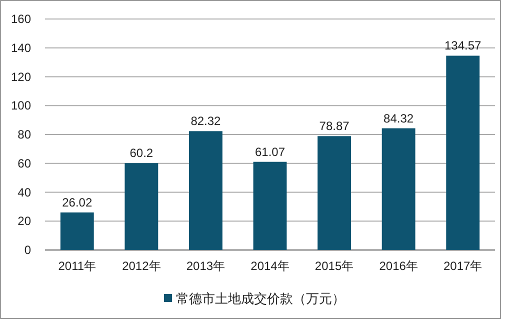 Image resolution: width=509 pixels, height=322 pixels. Describe the element at coordinates (398, 266) in the screenshot. I see `x-tick-label: 2016年` at that location.